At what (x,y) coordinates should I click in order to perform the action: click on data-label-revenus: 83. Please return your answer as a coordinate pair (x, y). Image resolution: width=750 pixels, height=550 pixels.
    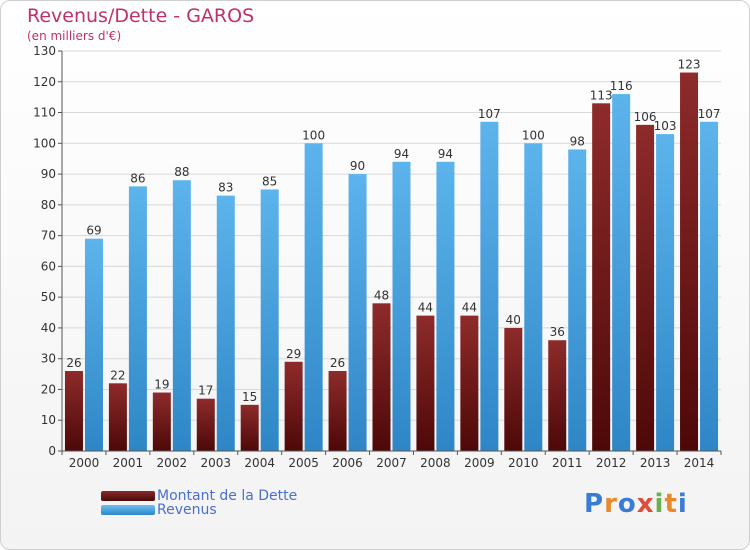
    Looking at the image, I should click on (225, 188).